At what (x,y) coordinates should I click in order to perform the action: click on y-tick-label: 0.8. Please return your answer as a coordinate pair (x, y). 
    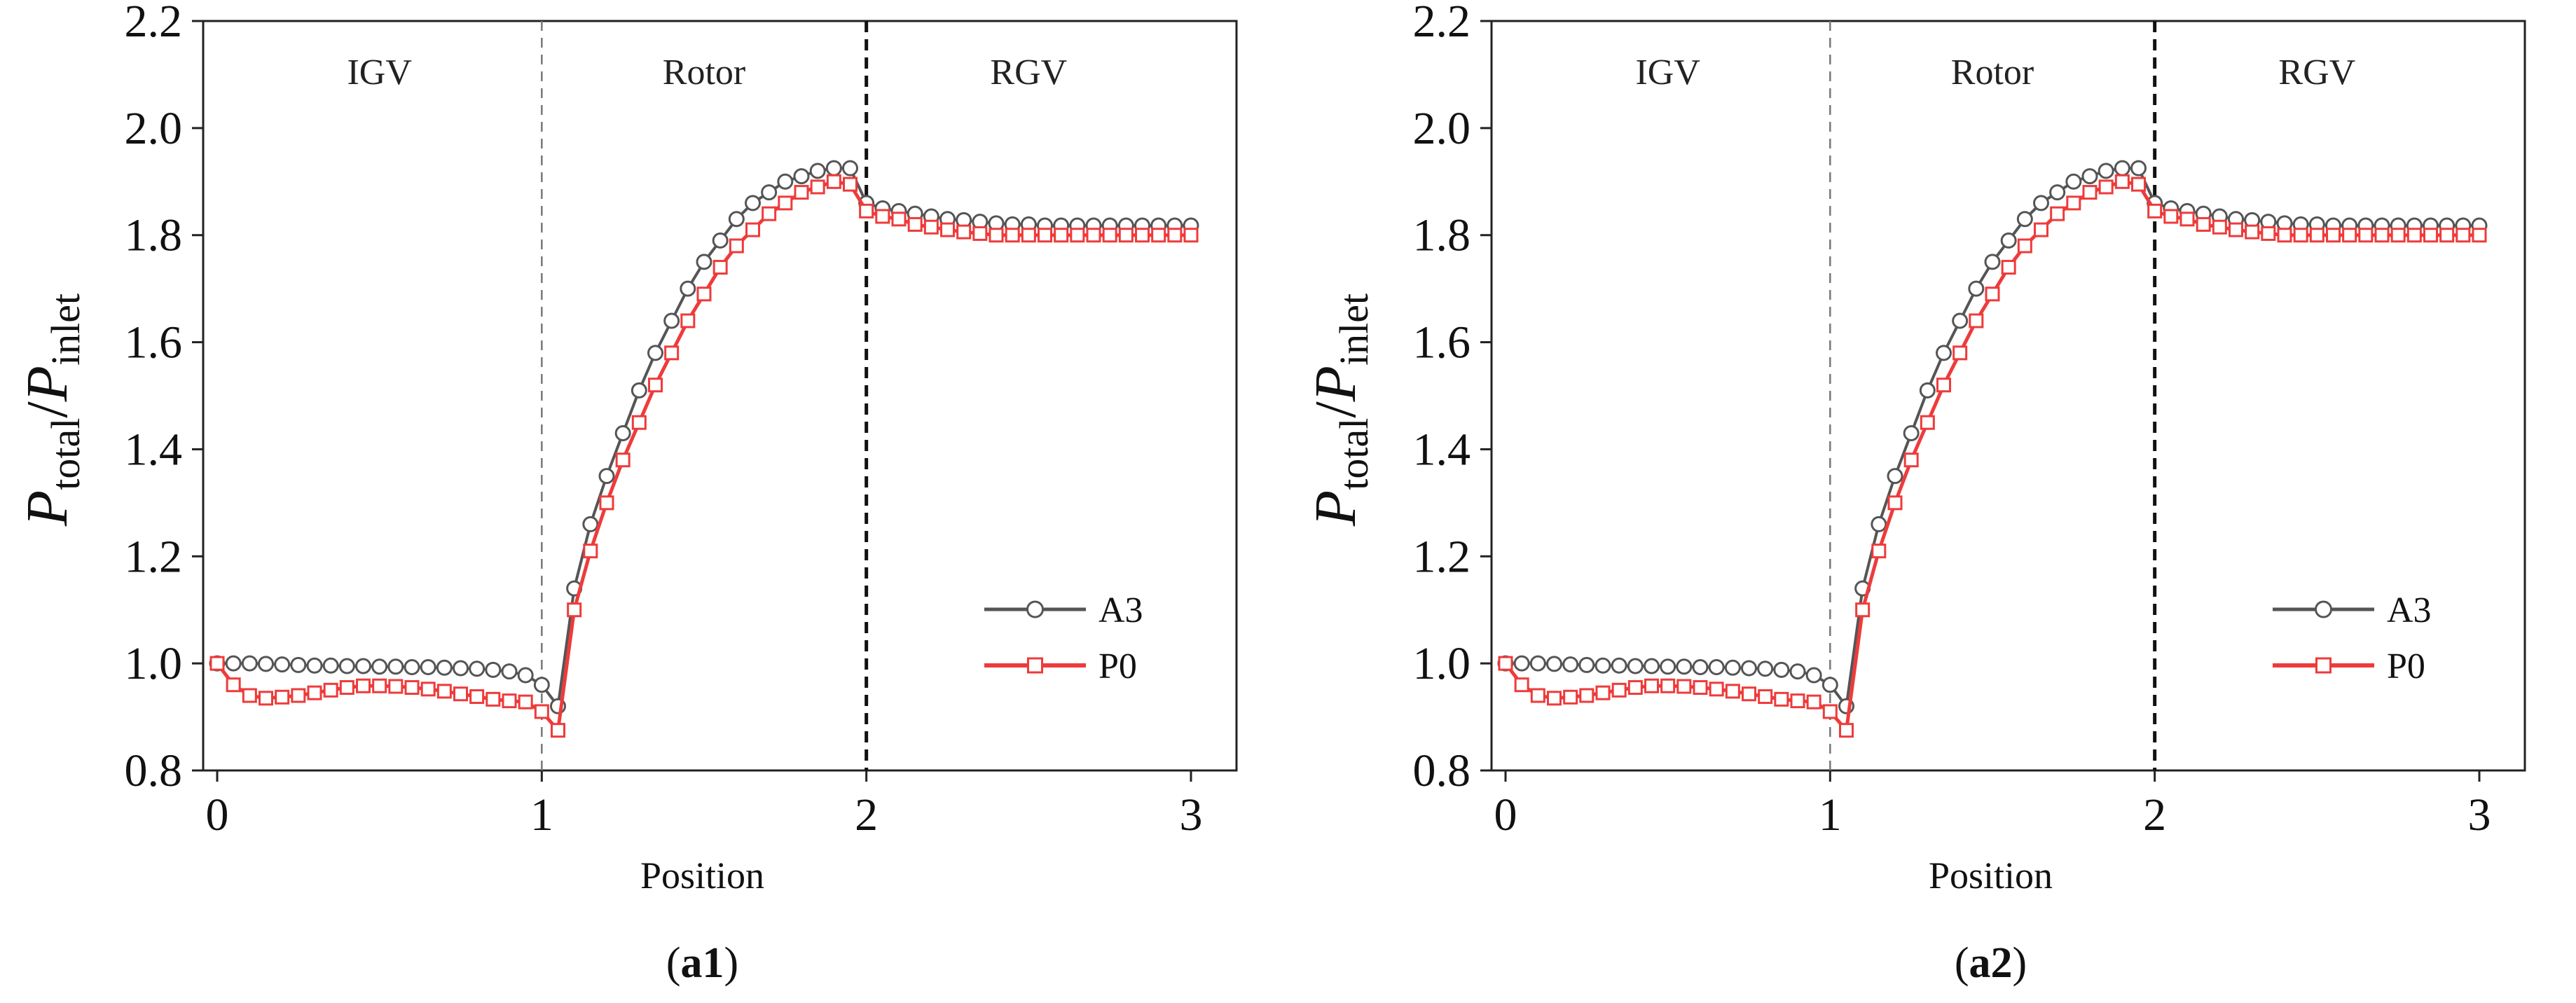
    Looking at the image, I should click on (1442, 770).